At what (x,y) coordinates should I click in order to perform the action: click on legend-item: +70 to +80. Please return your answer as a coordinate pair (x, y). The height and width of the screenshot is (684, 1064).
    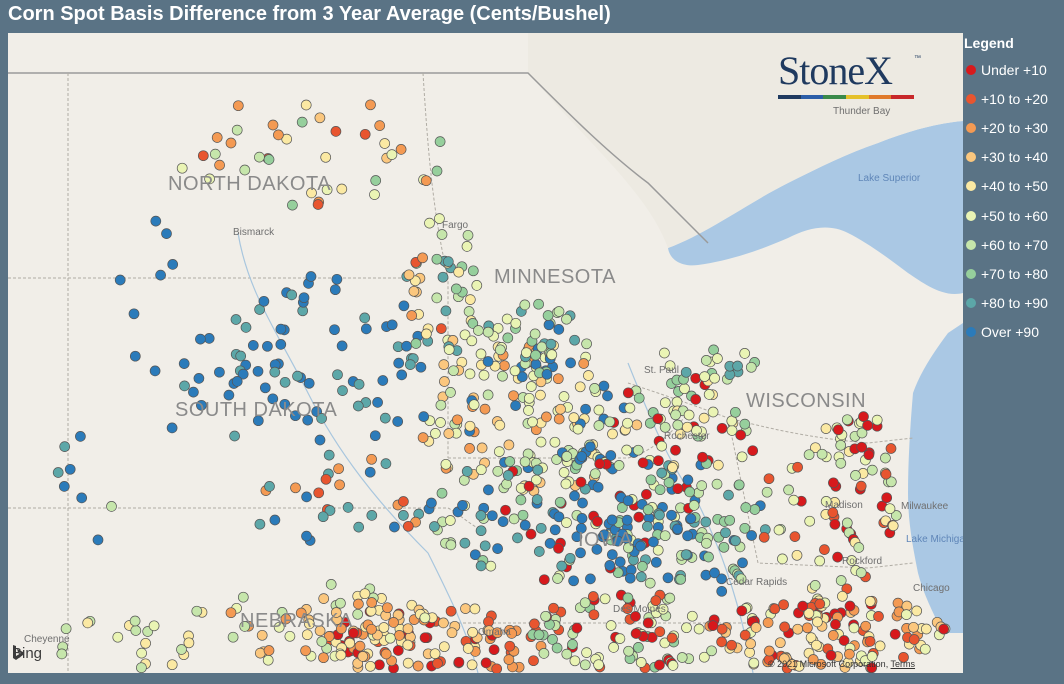
    Looking at the image, I should click on (1013, 273).